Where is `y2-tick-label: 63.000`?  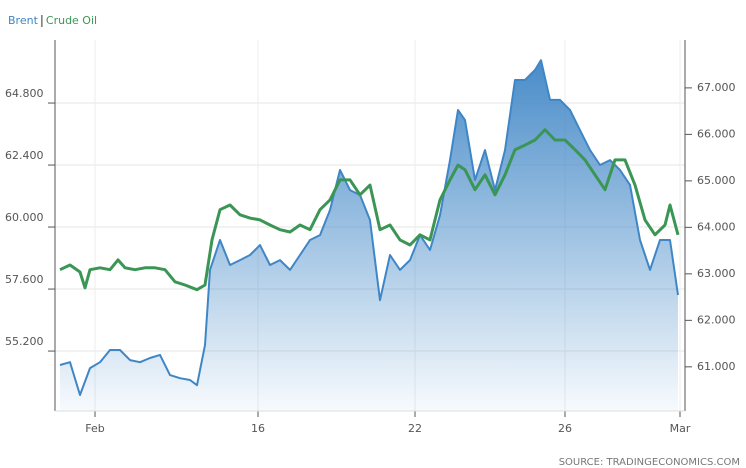
y2-tick-label: 63.000 is located at coordinates (716, 273).